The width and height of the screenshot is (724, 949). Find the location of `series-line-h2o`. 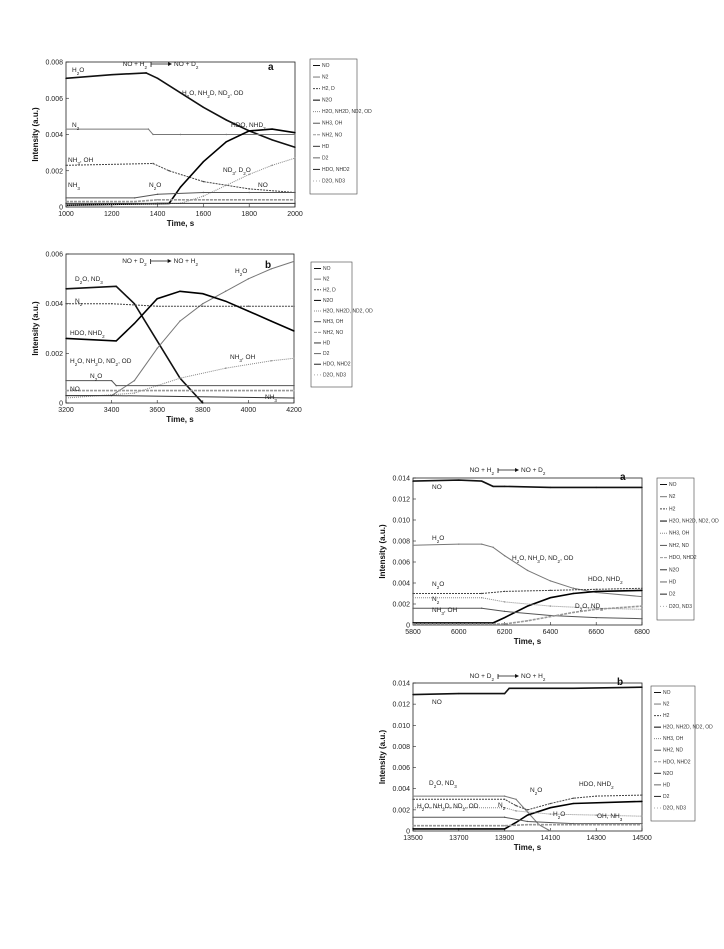

series-line-h2o is located at coordinates (180, 110).